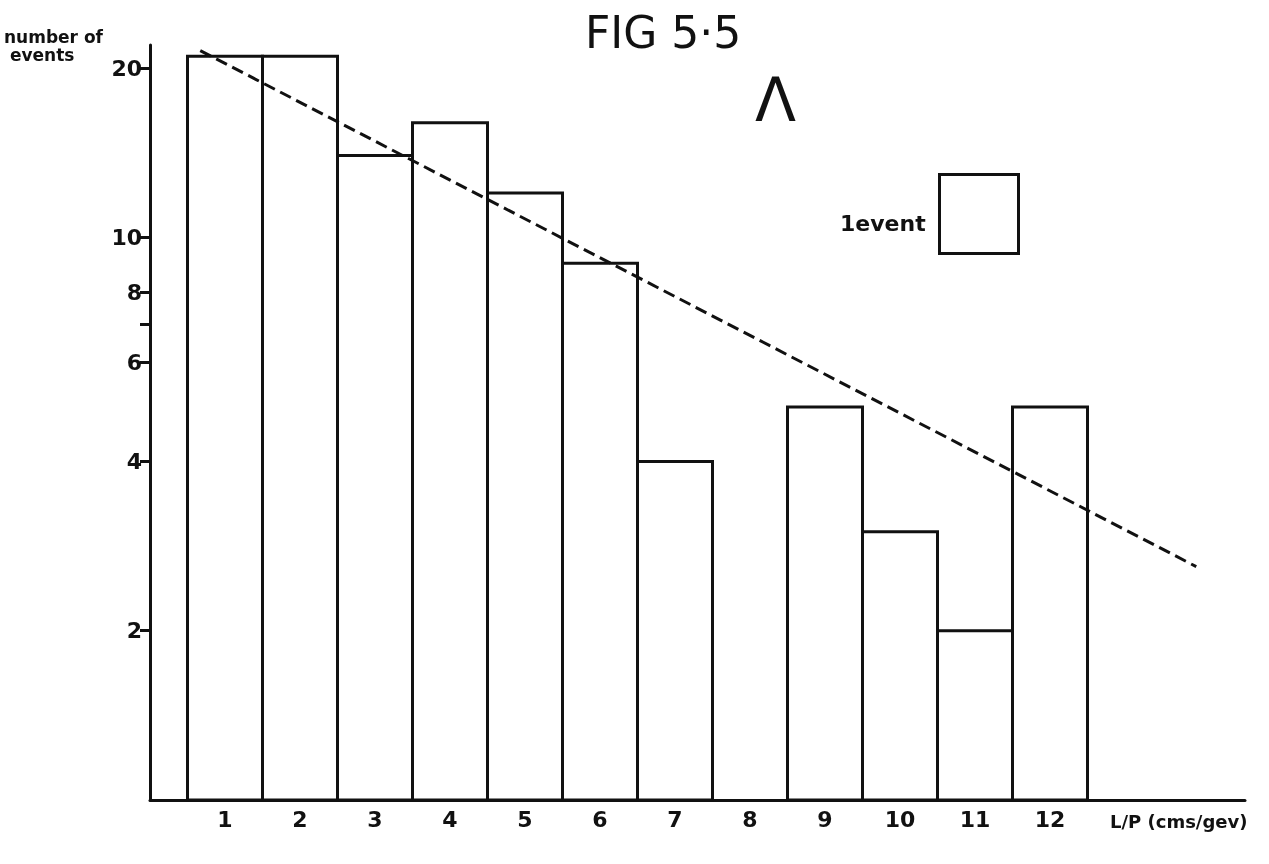  What do you see at coordinates (134, 362) in the screenshot?
I see `y-tick-label: 6` at bounding box center [134, 362].